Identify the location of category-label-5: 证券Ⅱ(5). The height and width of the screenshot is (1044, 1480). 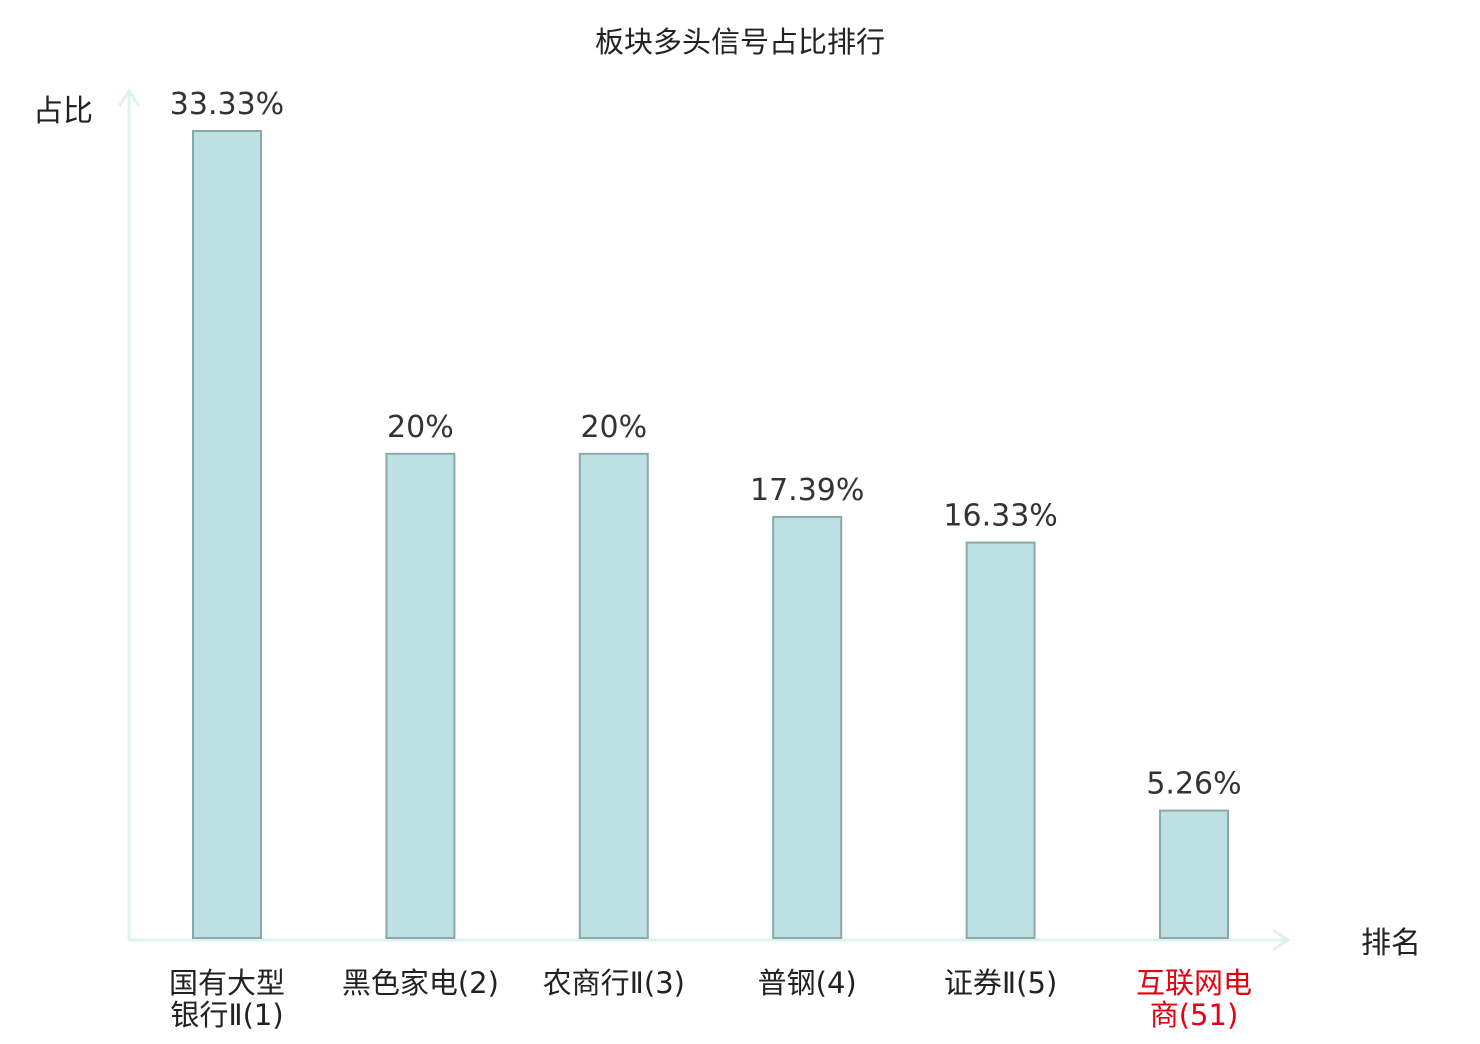
(1000, 983).